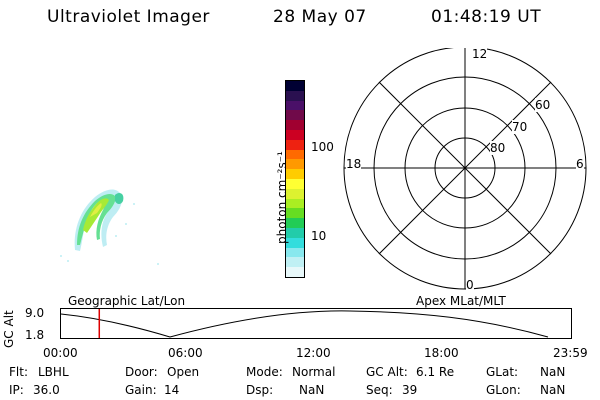 The image size is (600, 400). What do you see at coordinates (553, 372) in the screenshot?
I see `status-glat-value: NaN` at bounding box center [553, 372].